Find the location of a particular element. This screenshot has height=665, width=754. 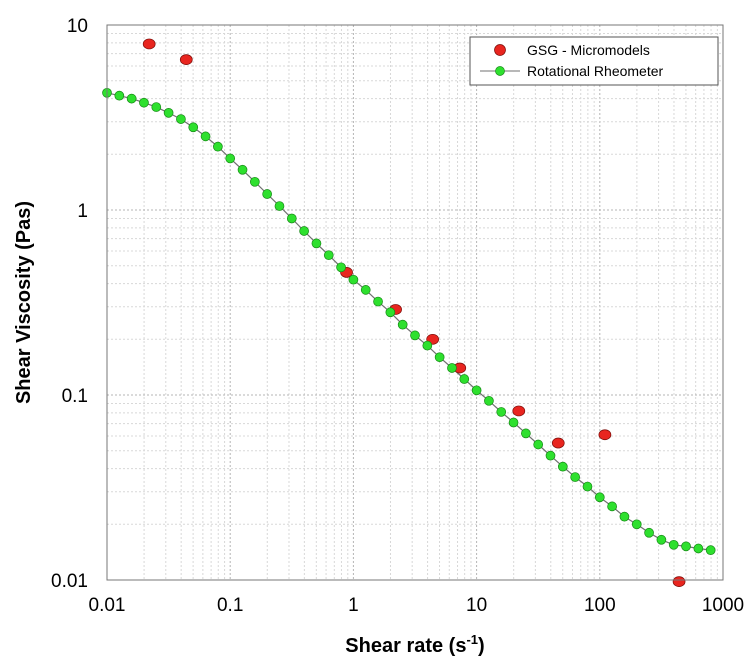

x-axis-title-main: Shear rate (s is located at coordinates (405, 646).